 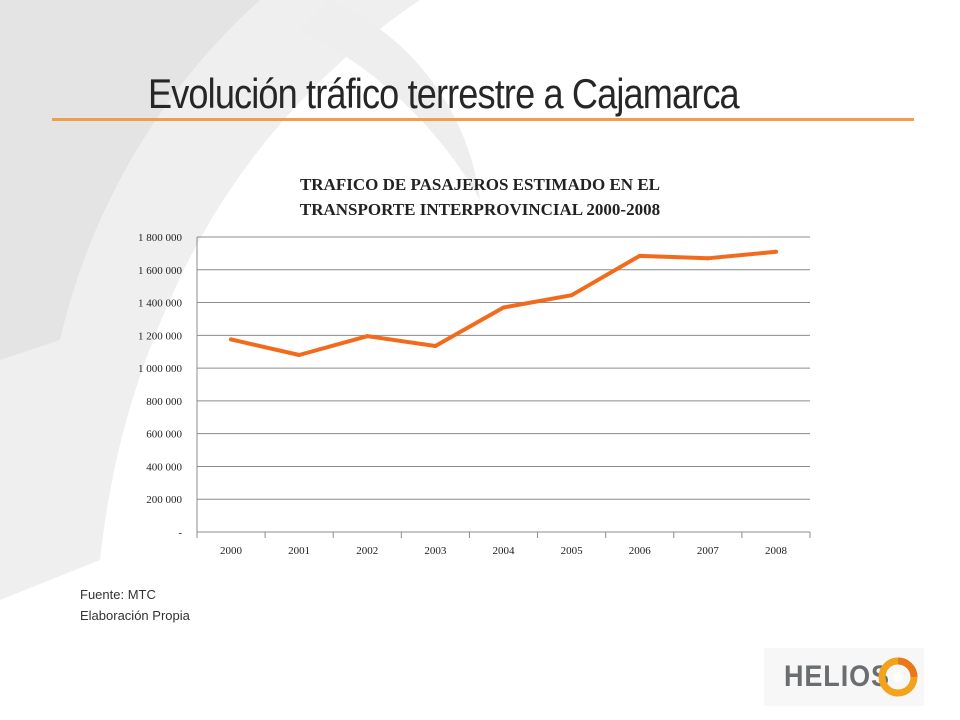 What do you see at coordinates (164, 435) in the screenshot?
I see `y-tick-label: 600 000` at bounding box center [164, 435].